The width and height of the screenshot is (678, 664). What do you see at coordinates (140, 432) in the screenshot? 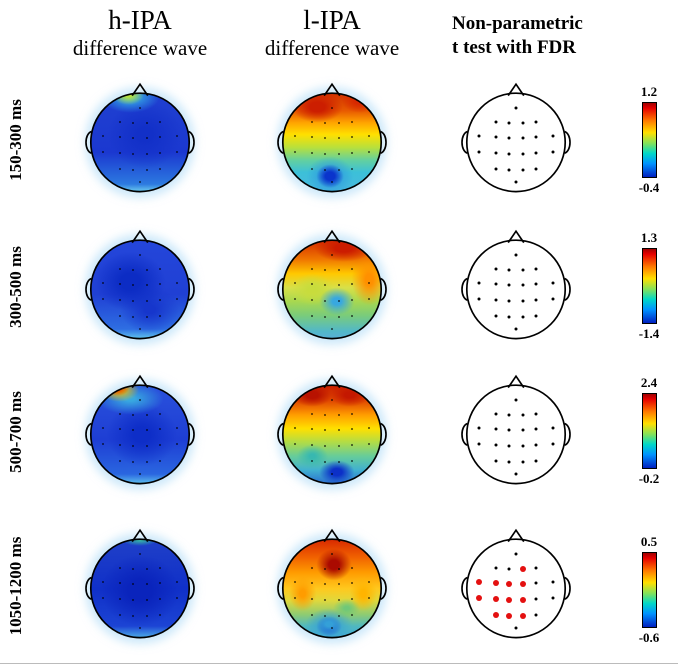
I see `topomap-500-700ms-h-ipa` at bounding box center [140, 432].